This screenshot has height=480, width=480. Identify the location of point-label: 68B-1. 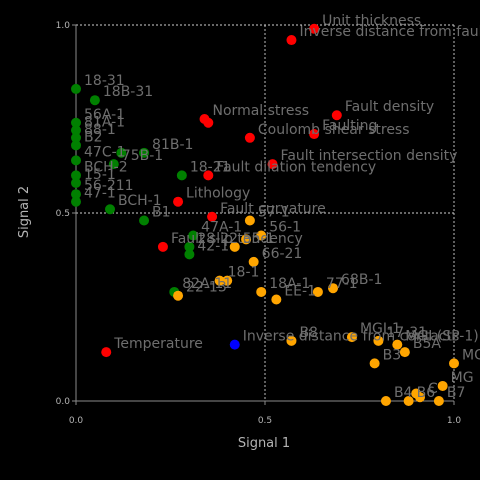
(361, 280).